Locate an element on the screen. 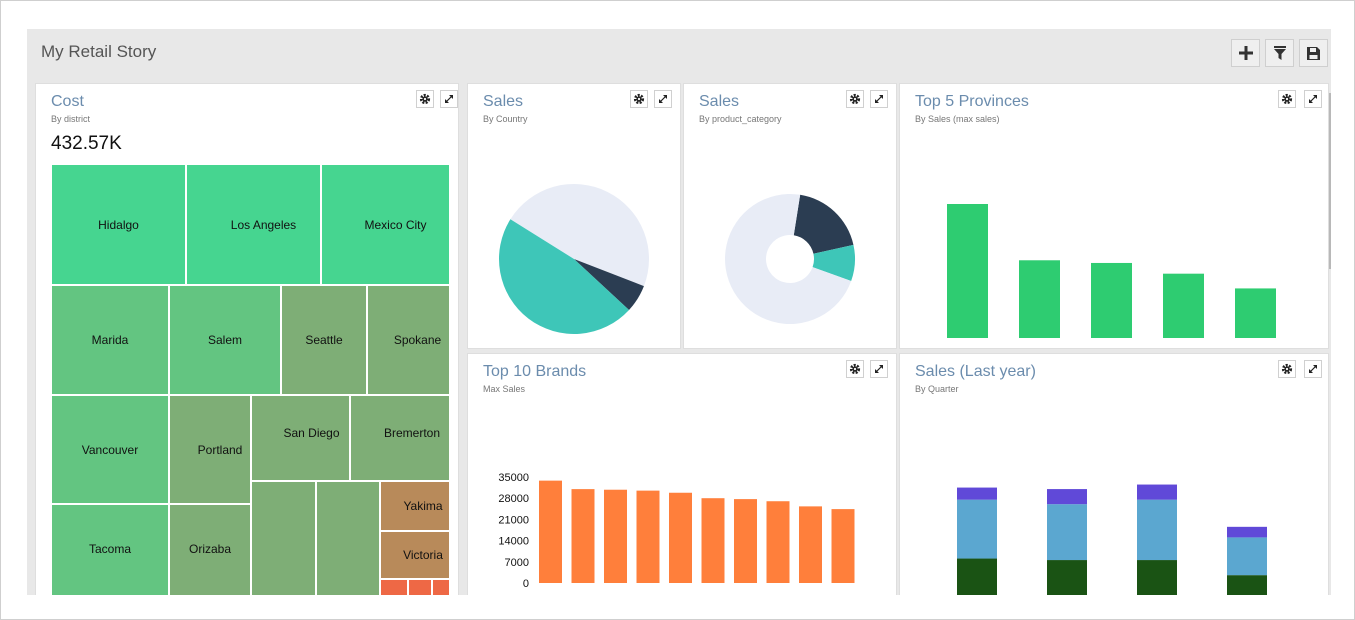  kpi-value: 432.57K is located at coordinates (86, 143).